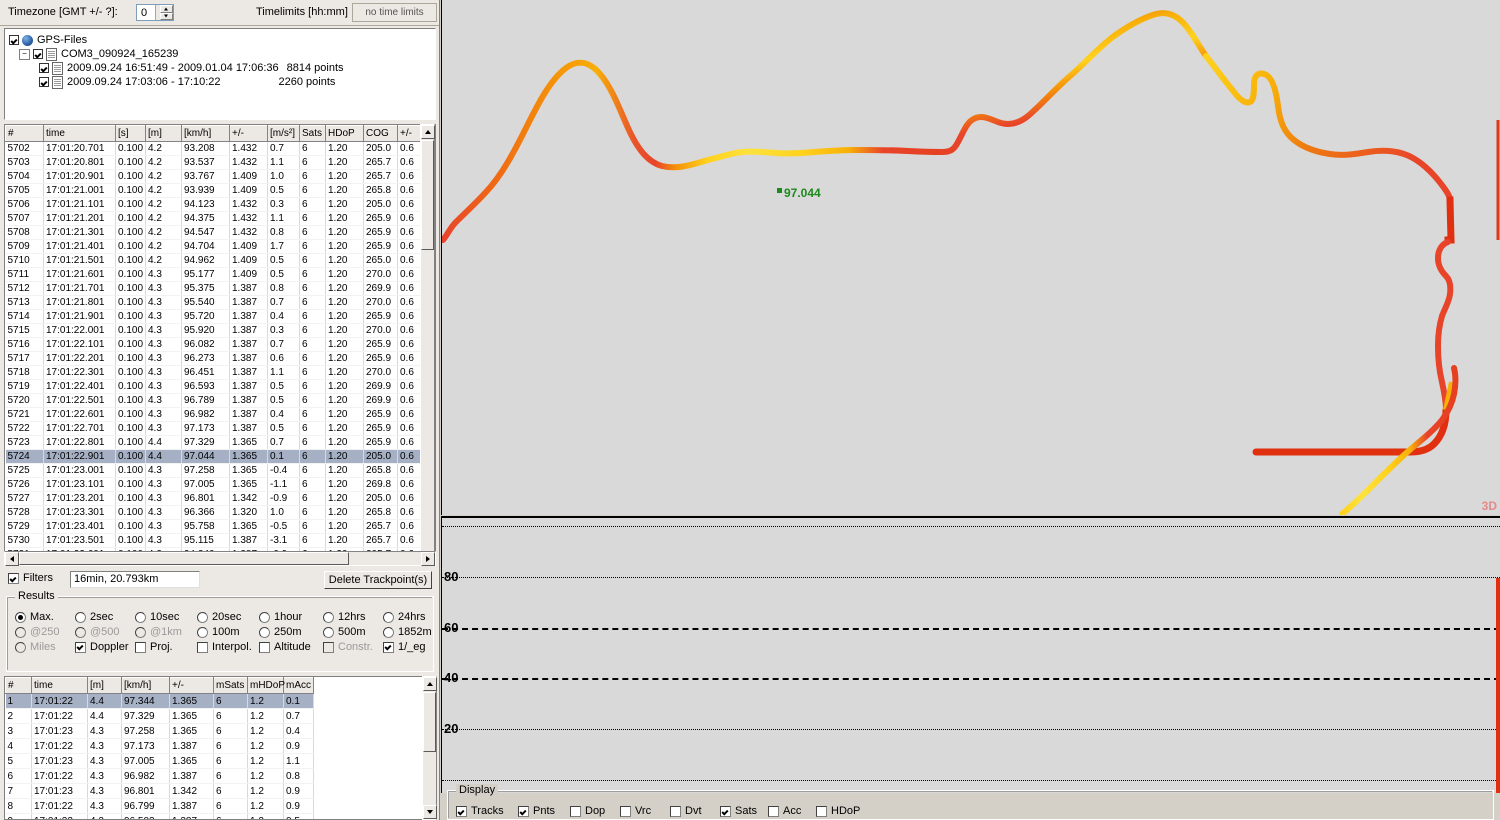 The height and width of the screenshot is (820, 1500). I want to click on scroll-right-icon, so click(428, 559).